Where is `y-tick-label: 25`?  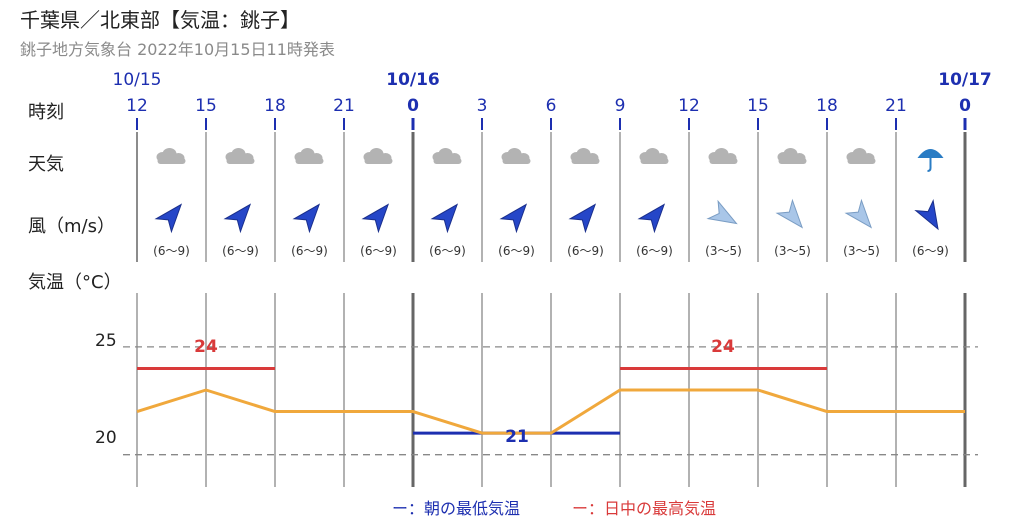
y-tick-label: 25 is located at coordinates (106, 341).